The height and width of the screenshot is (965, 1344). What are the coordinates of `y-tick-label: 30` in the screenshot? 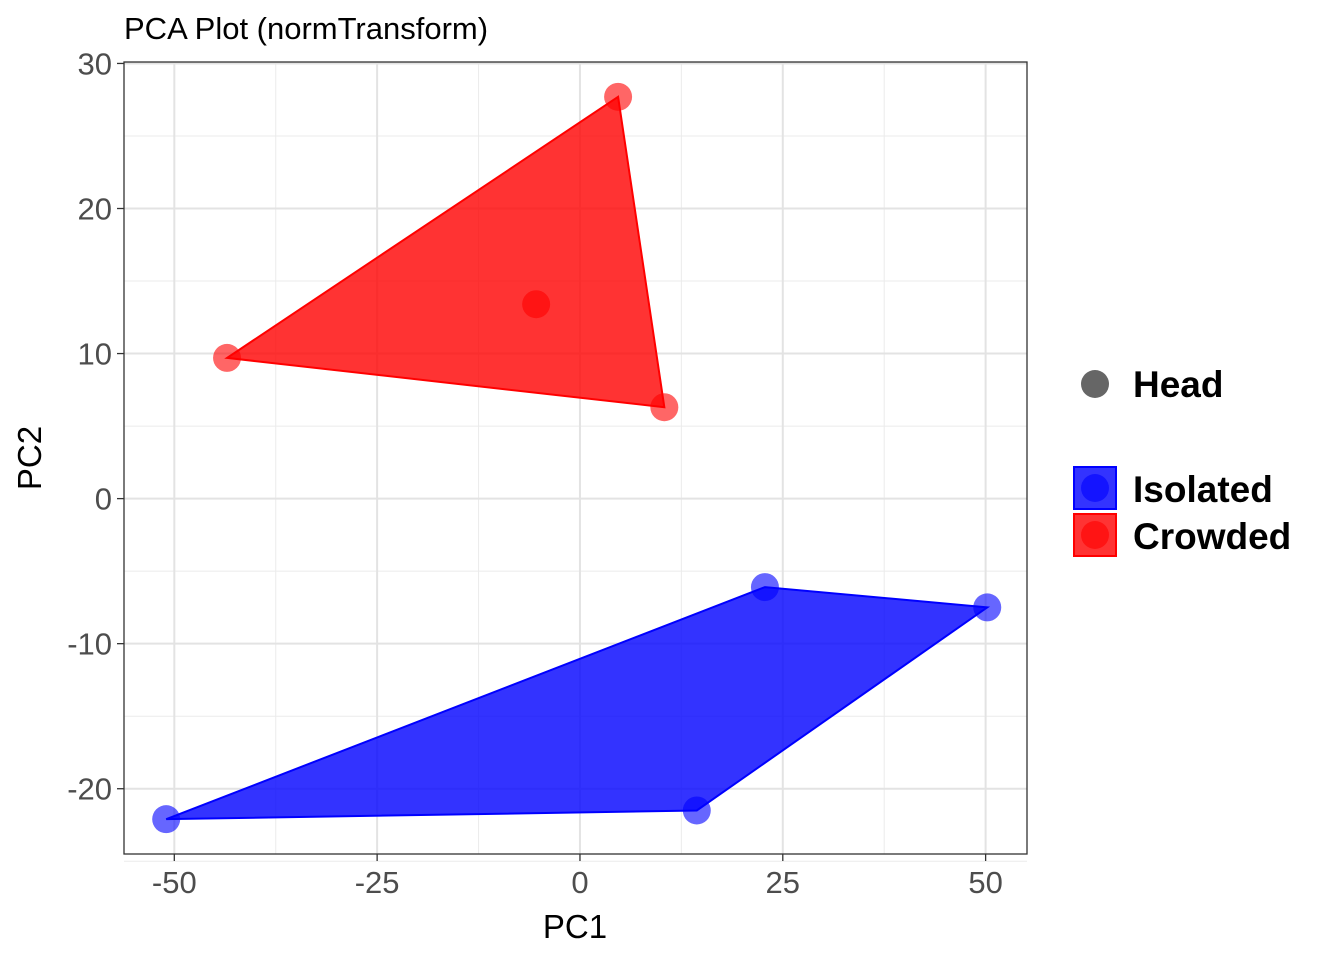 It's located at (95, 63).